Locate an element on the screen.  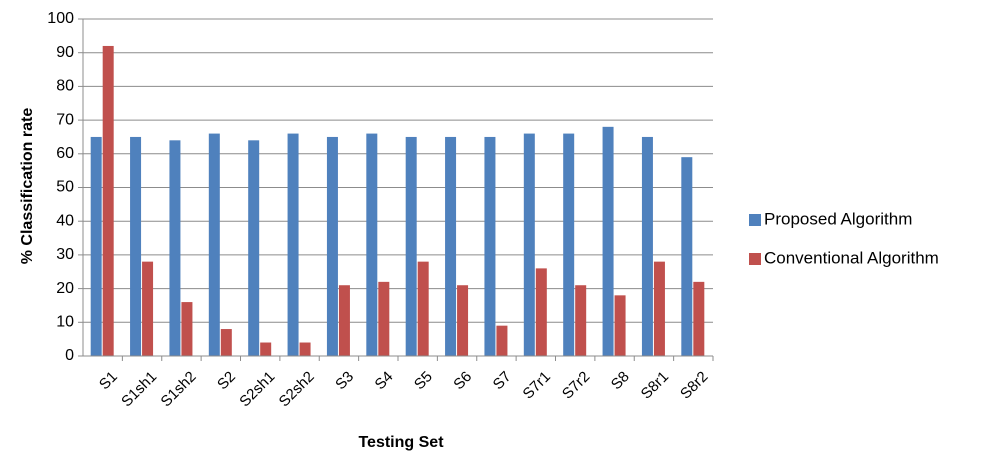
x-tick-label: S8r2 is located at coordinates (694, 385).